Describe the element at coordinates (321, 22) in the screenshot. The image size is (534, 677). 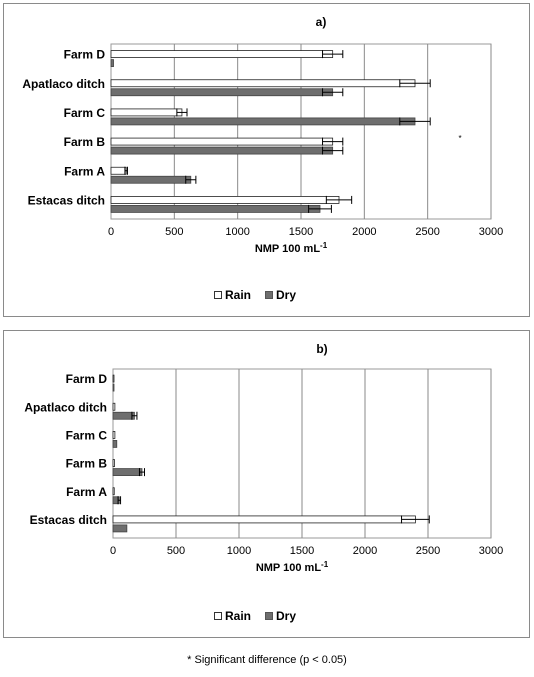
I see `chart-title: a)` at that location.